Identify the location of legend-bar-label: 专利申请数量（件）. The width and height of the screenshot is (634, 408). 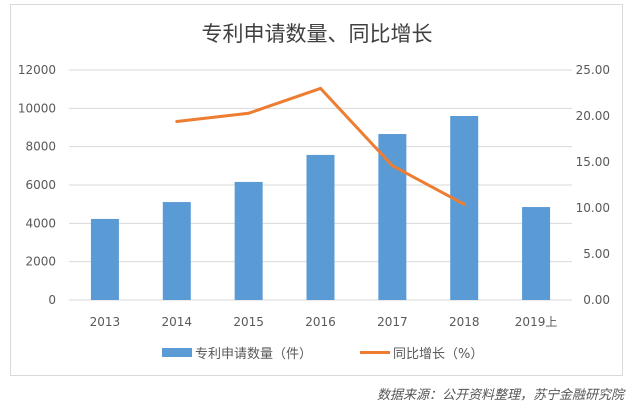
(254, 354).